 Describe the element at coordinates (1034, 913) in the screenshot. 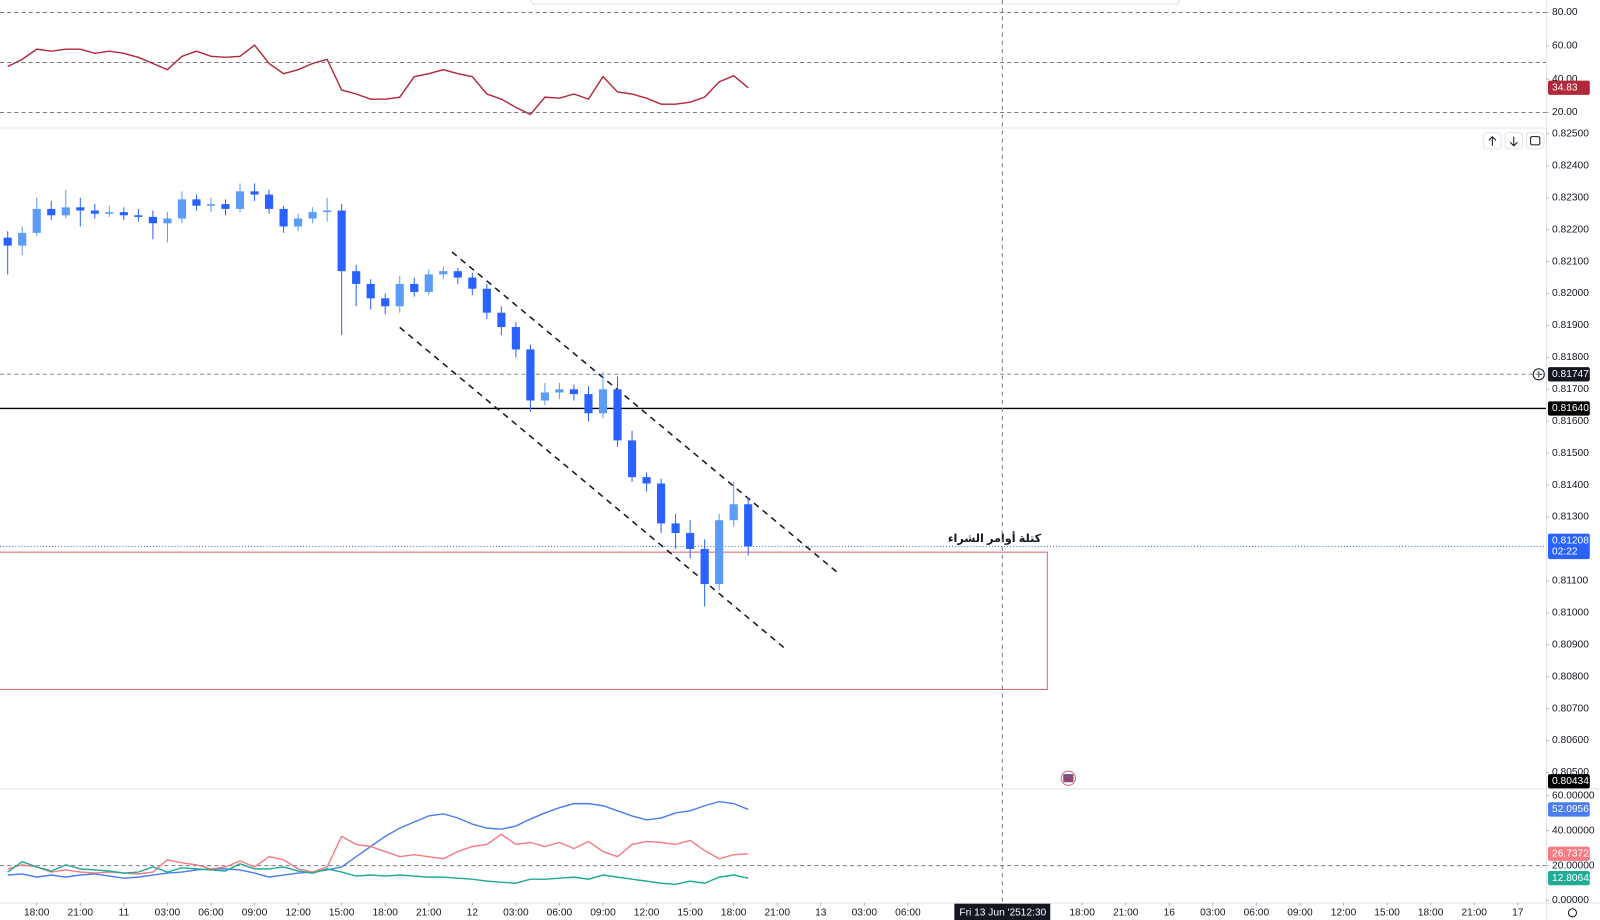

I see `crosshair-time: 12:30` at that location.